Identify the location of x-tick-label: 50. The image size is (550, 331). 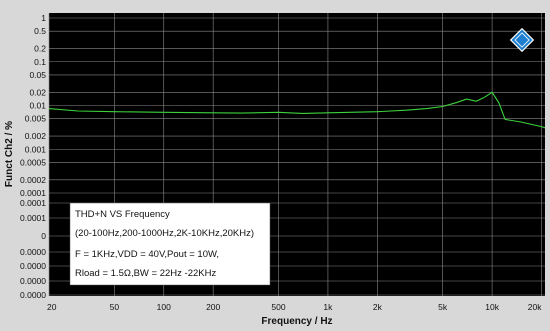
(115, 307).